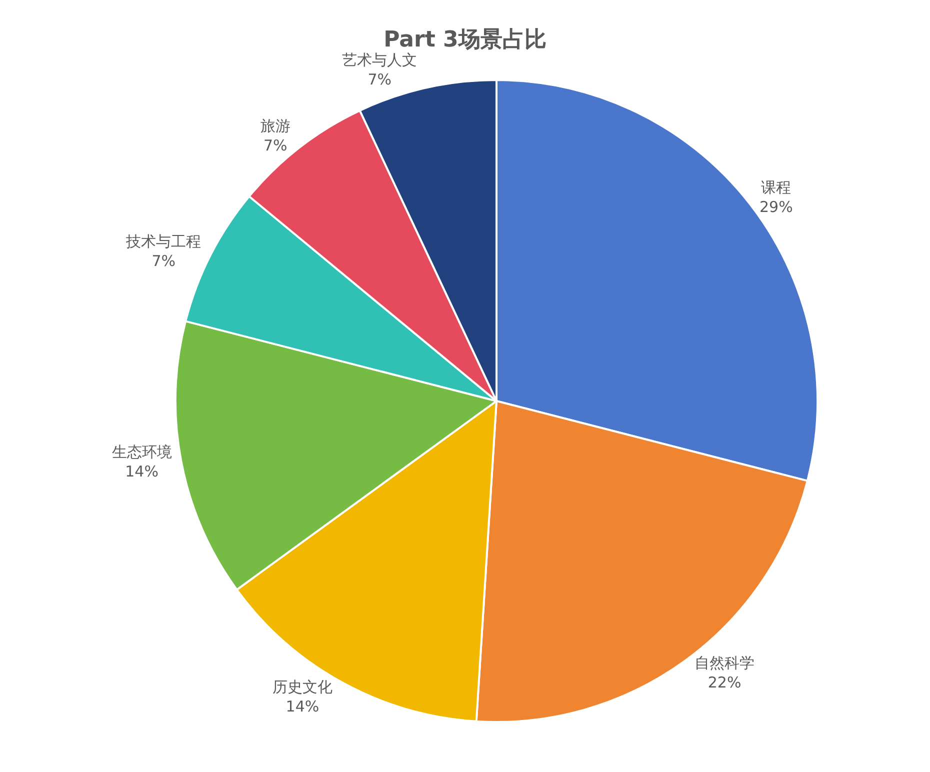  What do you see at coordinates (380, 60) in the screenshot?
I see `slice-label: 艺术与人文` at bounding box center [380, 60].